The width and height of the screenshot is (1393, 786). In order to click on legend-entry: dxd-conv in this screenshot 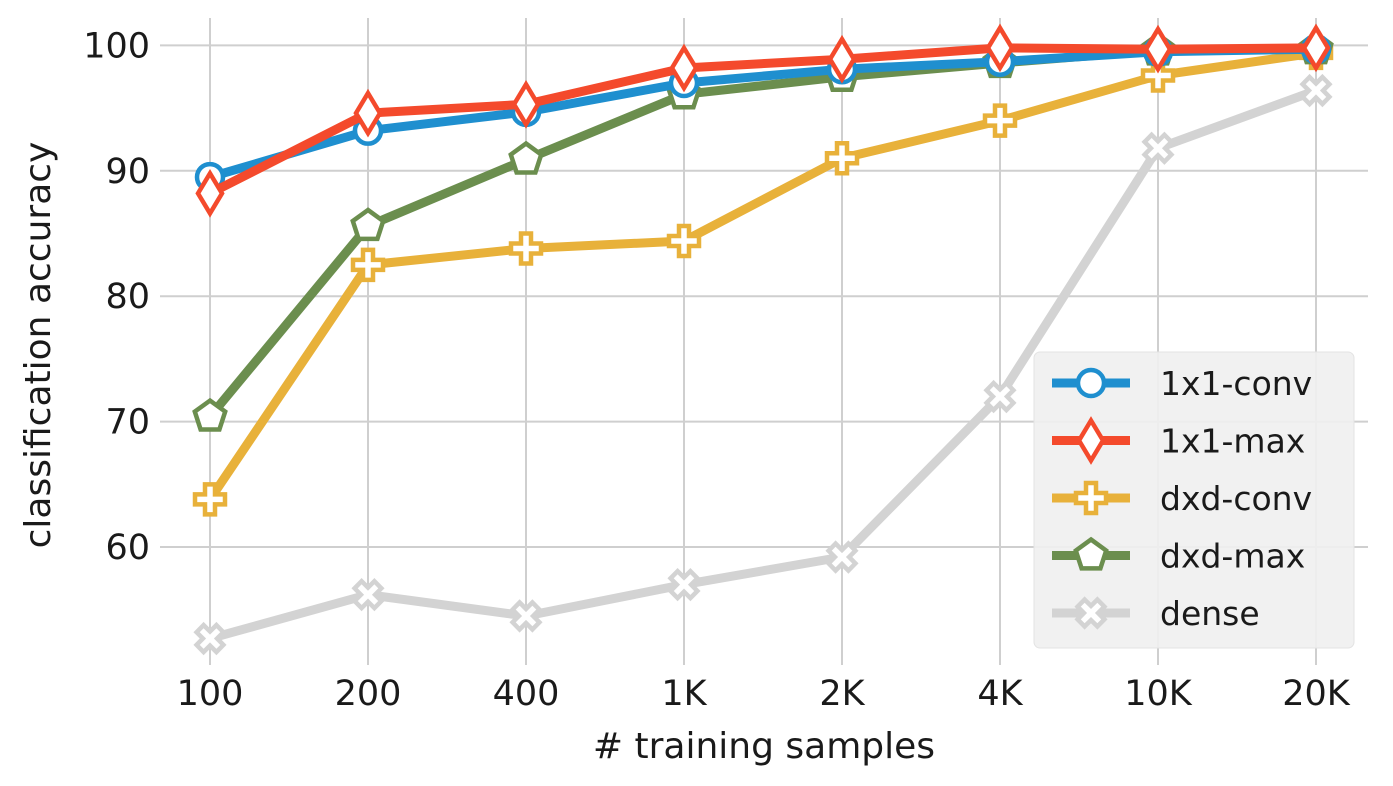, I will do `click(1182, 498)`.